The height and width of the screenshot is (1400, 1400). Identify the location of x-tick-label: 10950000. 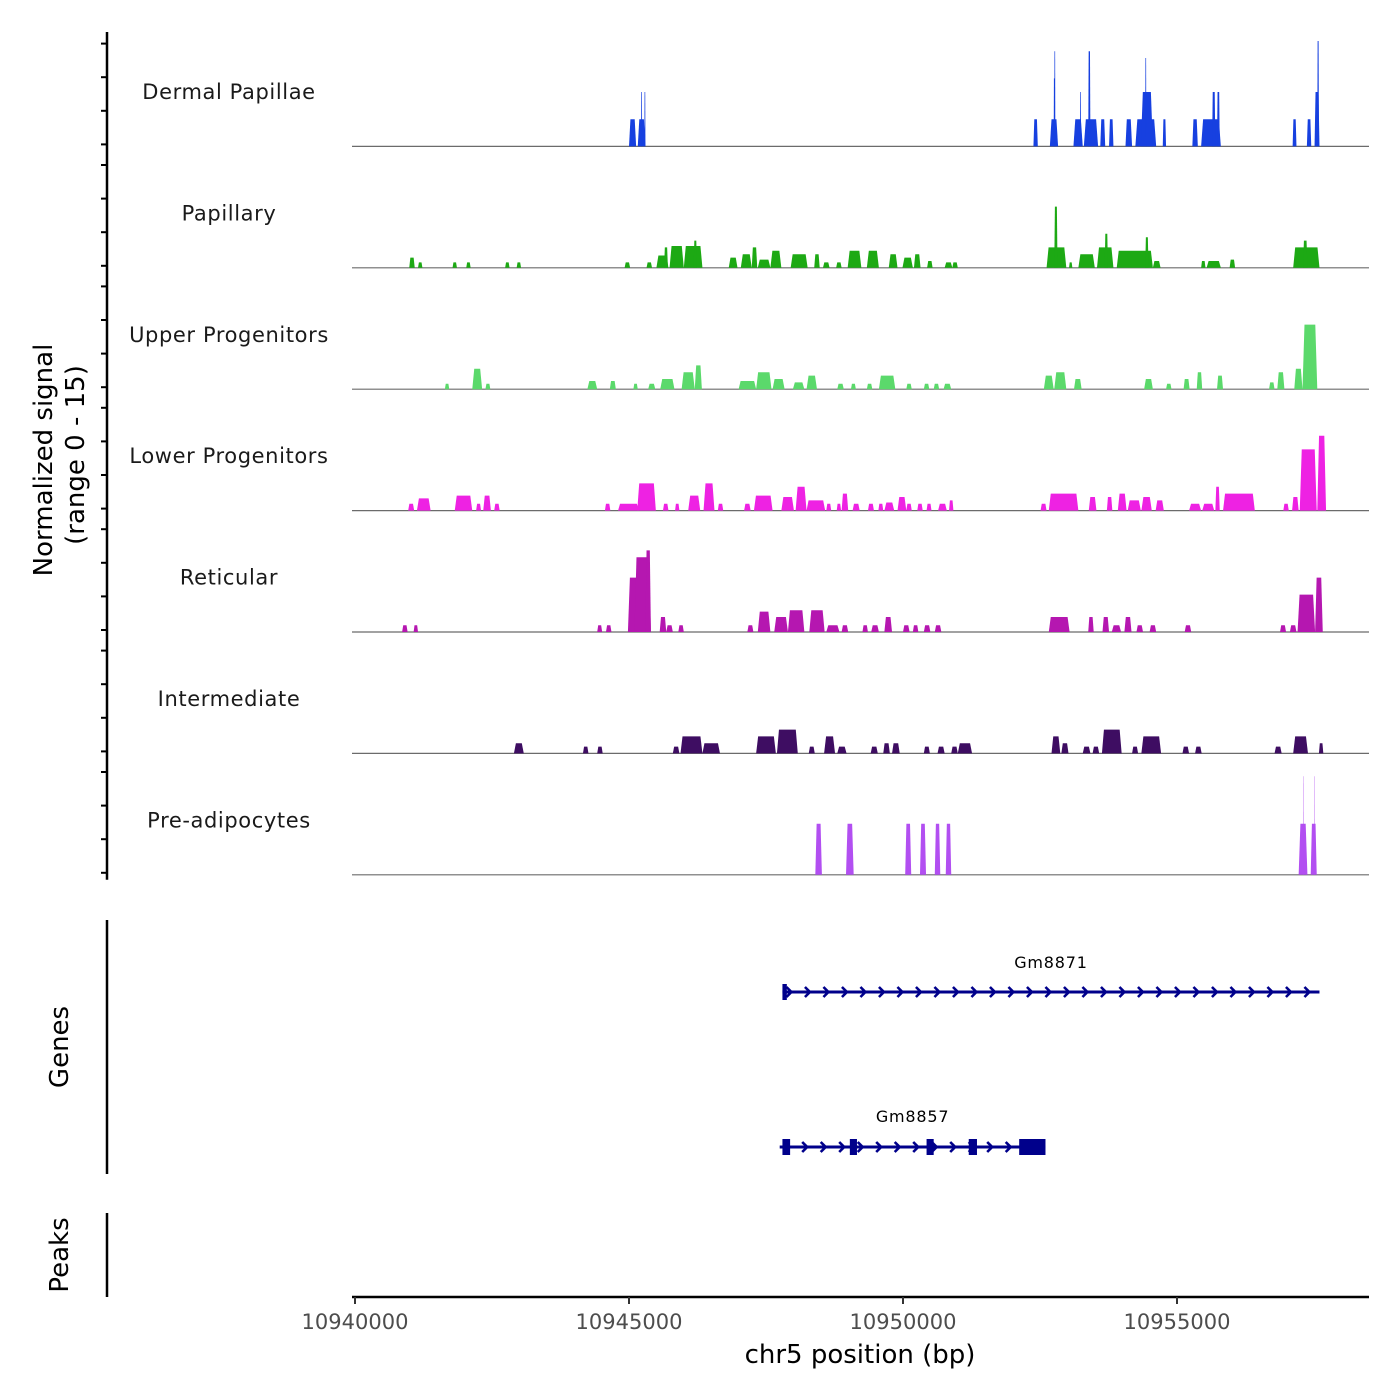
(903, 1322).